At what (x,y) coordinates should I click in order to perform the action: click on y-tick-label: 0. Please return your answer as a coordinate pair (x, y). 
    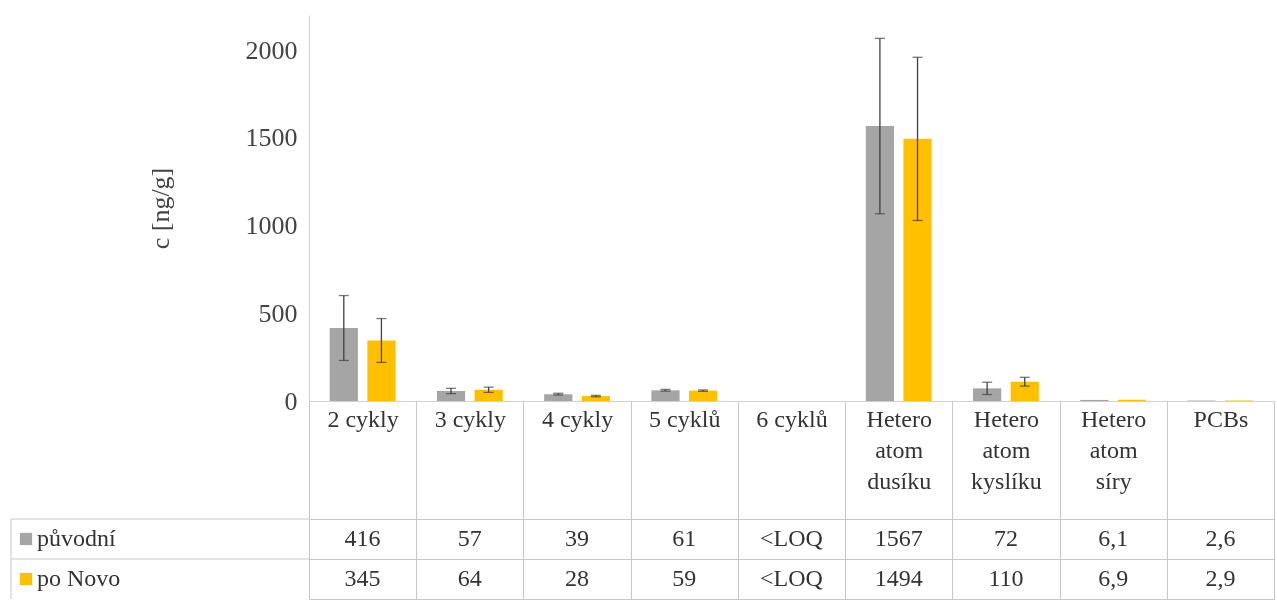
    Looking at the image, I should click on (291, 401).